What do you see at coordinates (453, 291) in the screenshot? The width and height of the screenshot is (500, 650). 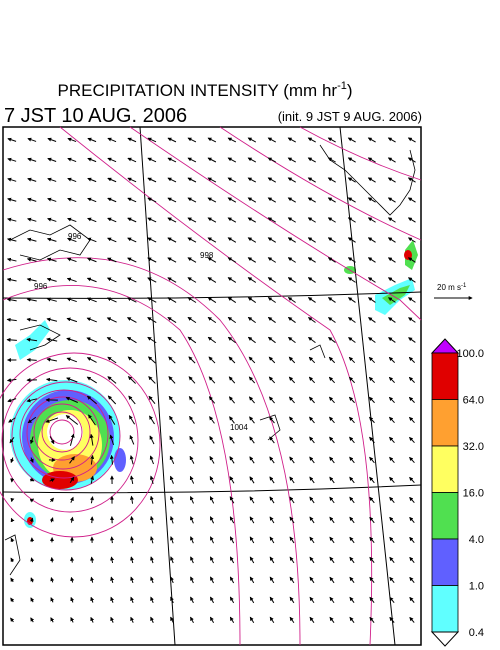 I see `vector-reference: 20 m s-1` at bounding box center [453, 291].